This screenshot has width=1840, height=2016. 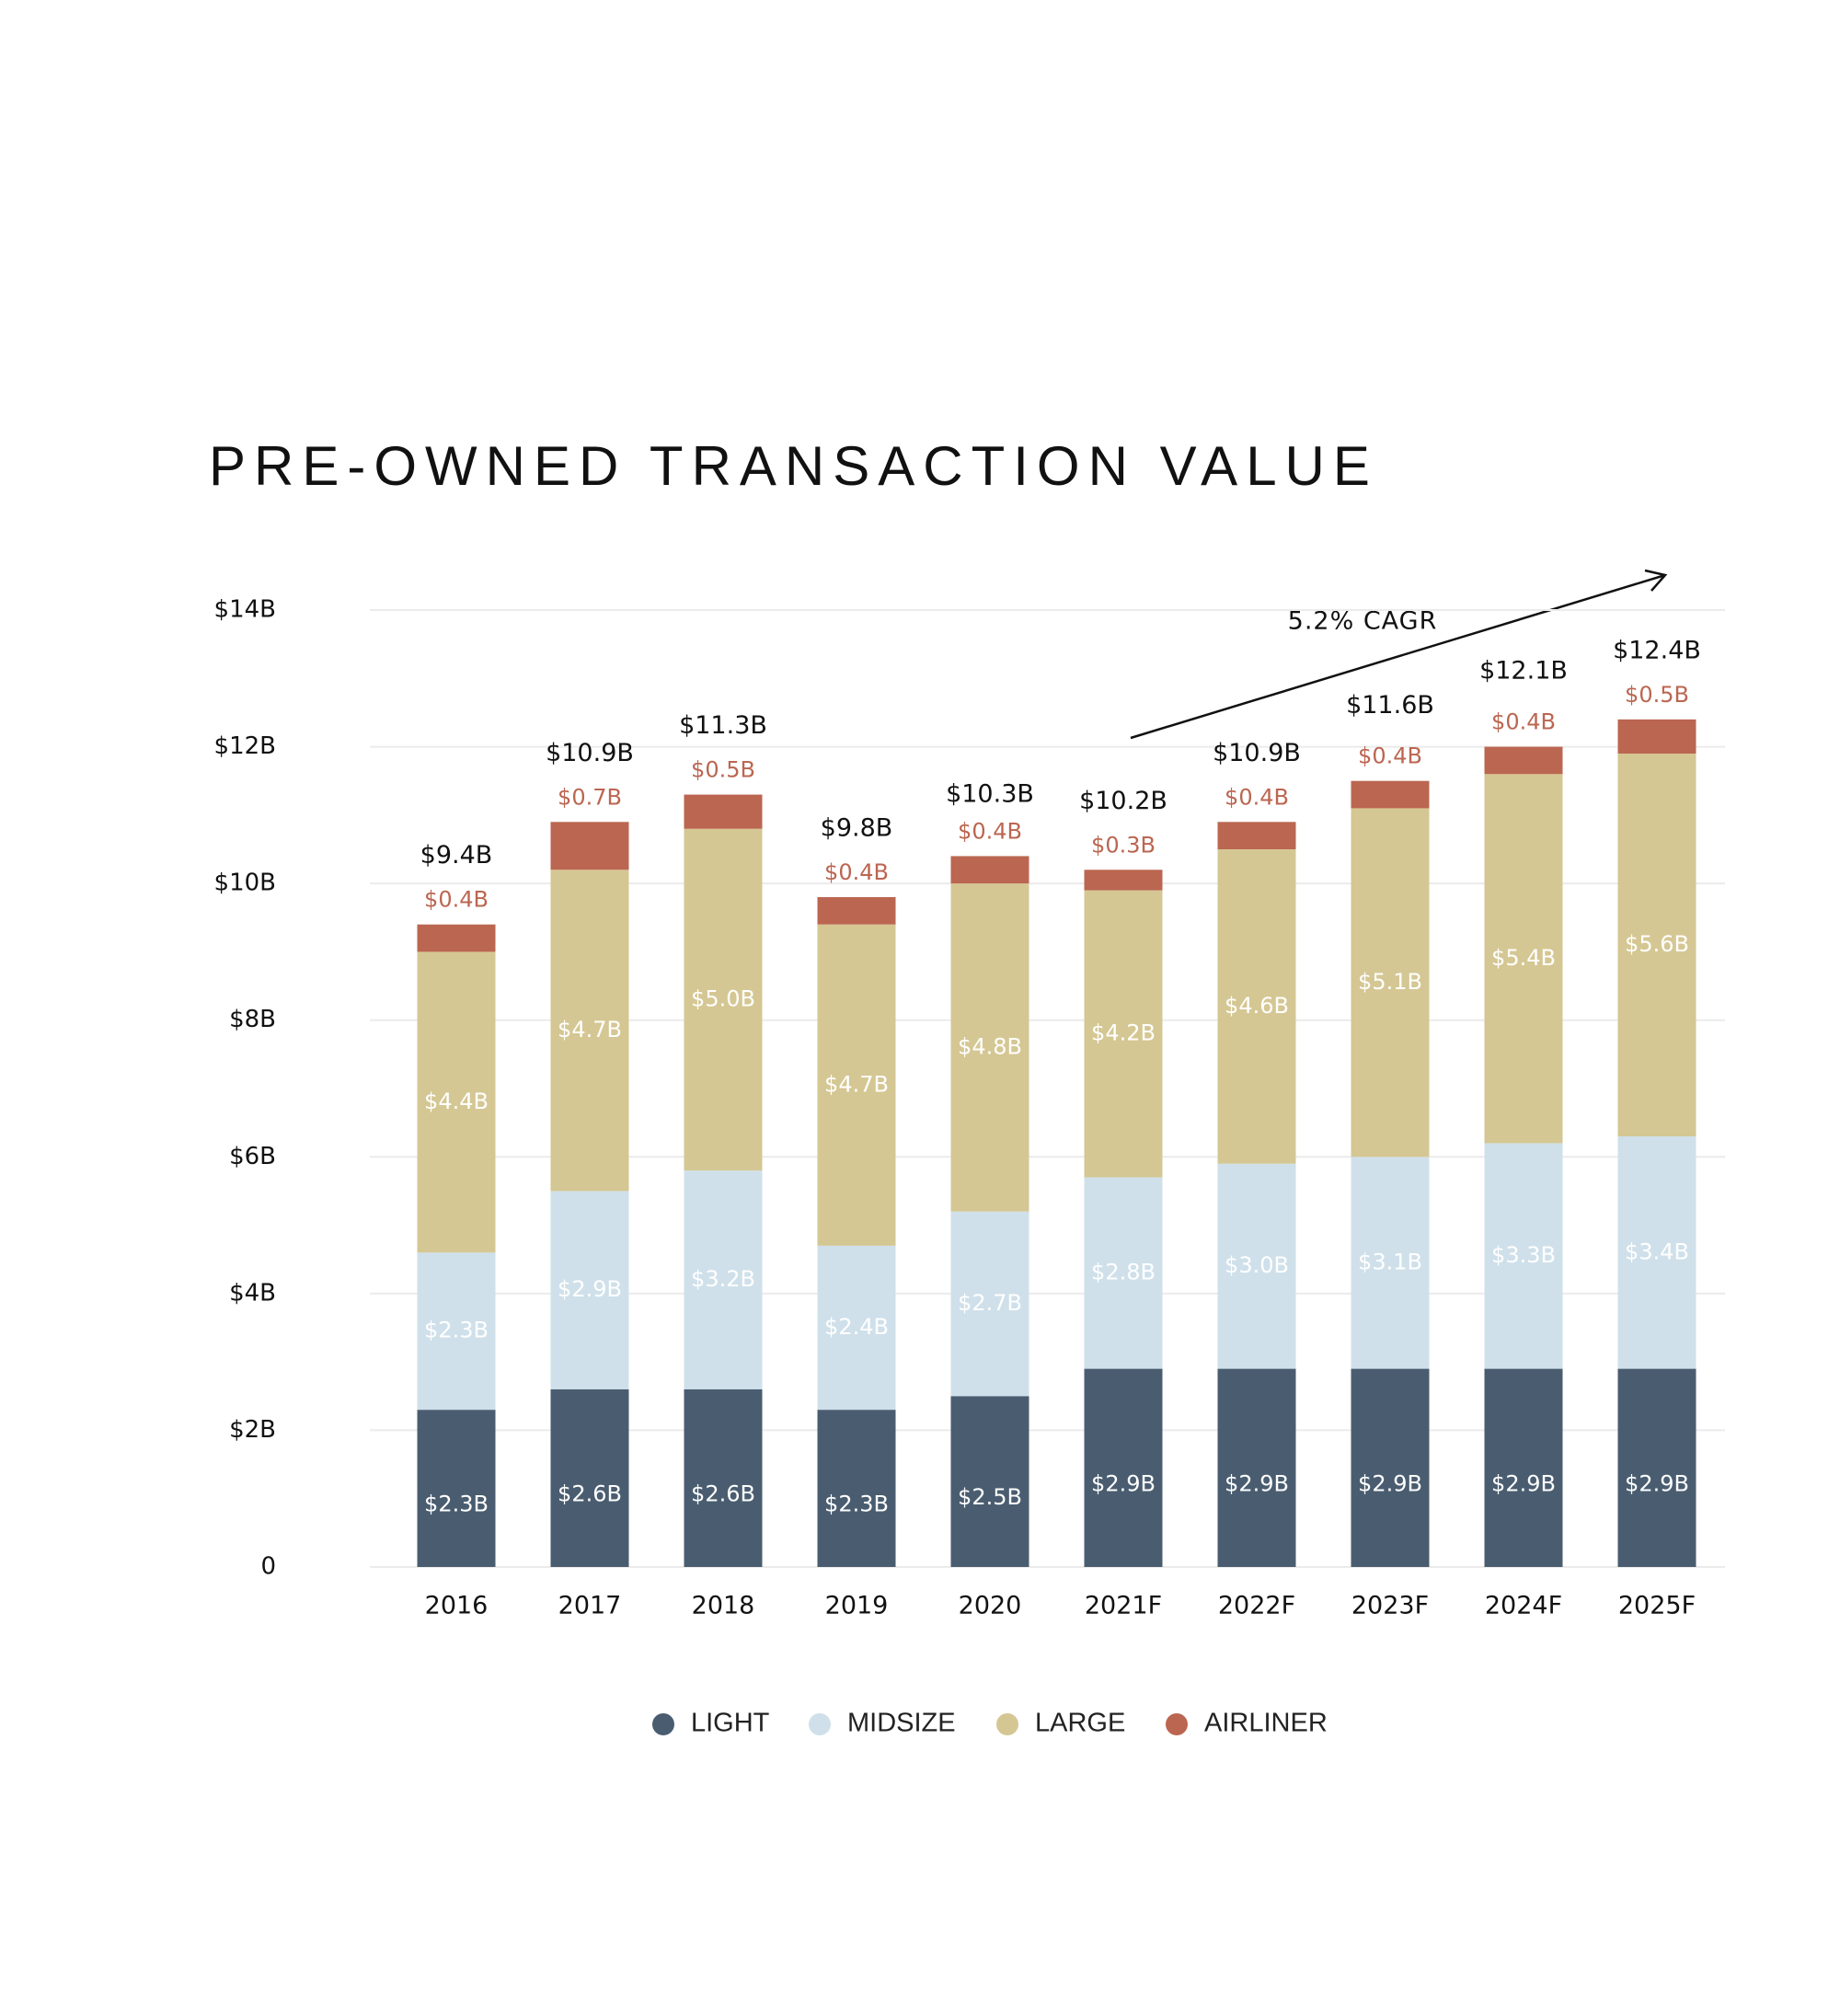 I want to click on y-tick-label: 0, so click(x=268, y=1567).